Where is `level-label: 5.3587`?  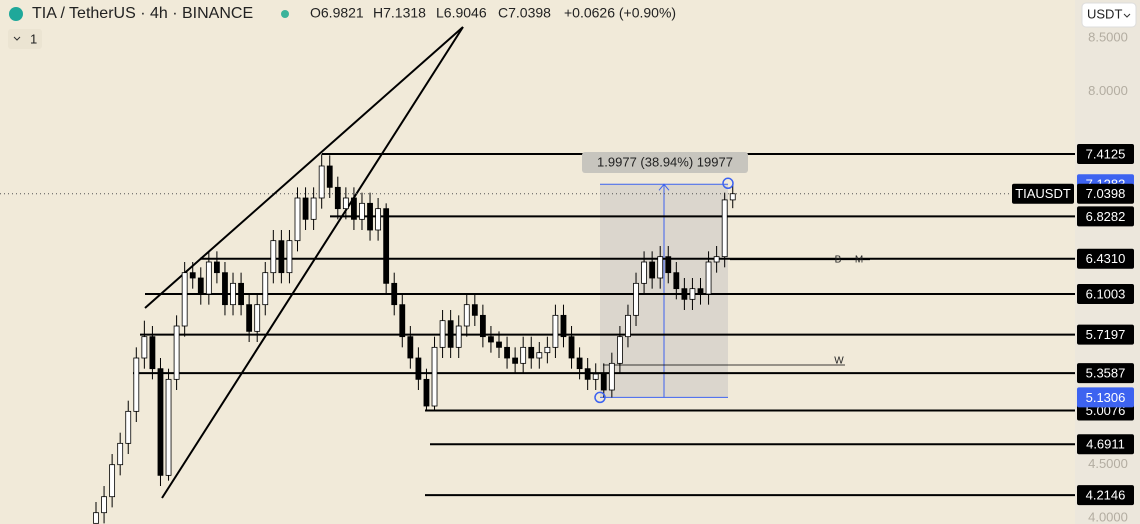 level-label: 5.3587 is located at coordinates (1106, 373).